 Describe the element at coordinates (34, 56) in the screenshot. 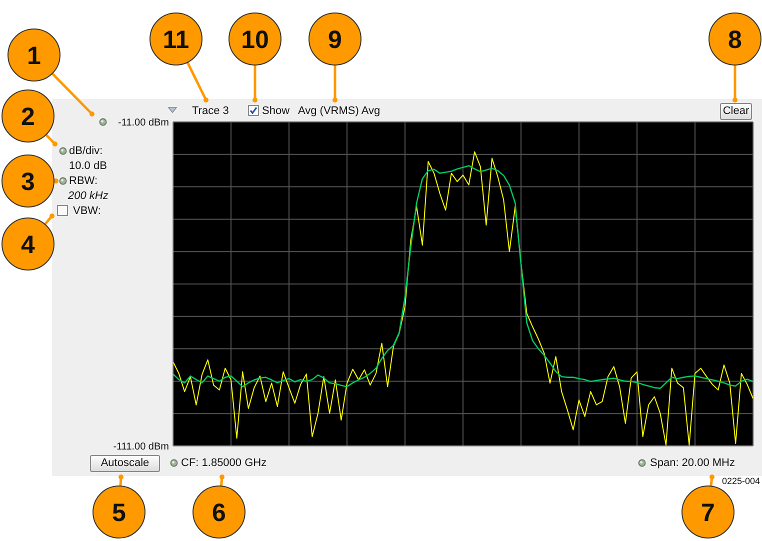

I see `text: 1` at that location.